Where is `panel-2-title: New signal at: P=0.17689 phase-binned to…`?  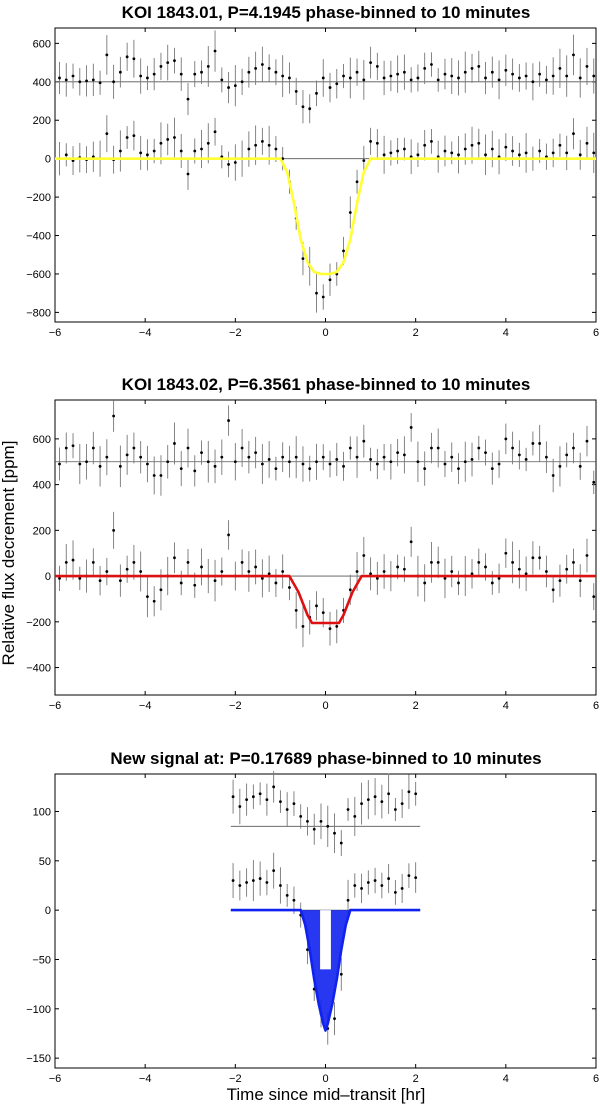 panel-2-title: New signal at: P=0.17689 phase-binned to… is located at coordinates (325, 758).